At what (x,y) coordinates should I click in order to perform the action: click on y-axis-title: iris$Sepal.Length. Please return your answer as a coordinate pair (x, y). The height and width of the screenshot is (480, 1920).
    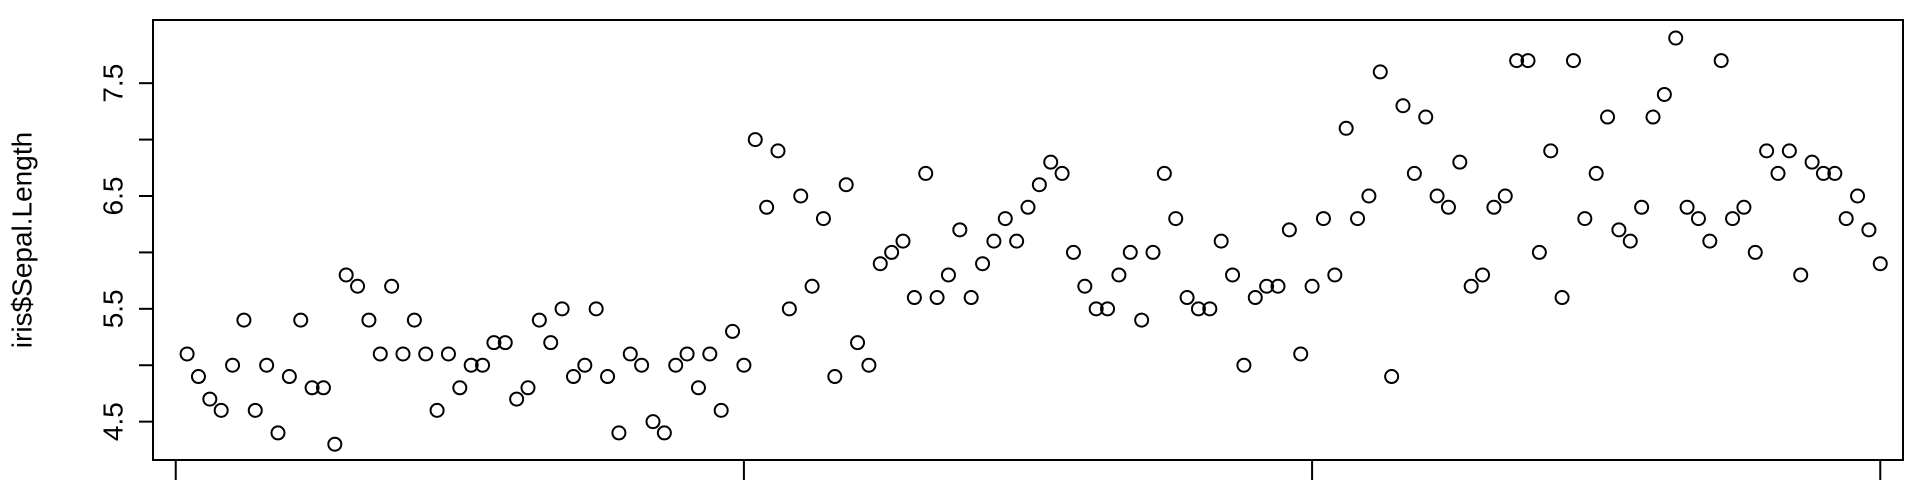
    Looking at the image, I should click on (22, 240).